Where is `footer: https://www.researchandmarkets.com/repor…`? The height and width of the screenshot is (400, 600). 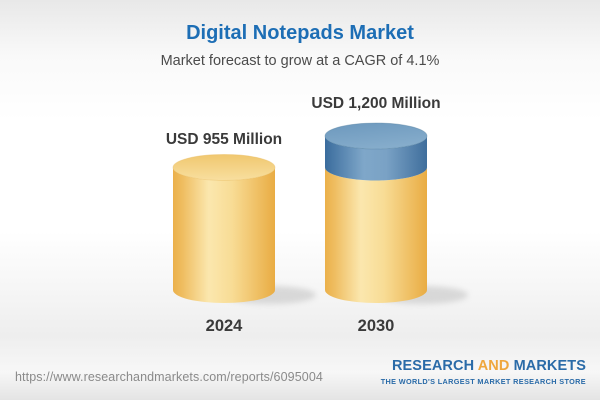
footer: https://www.researchandmarkets.com/repor… is located at coordinates (300, 376).